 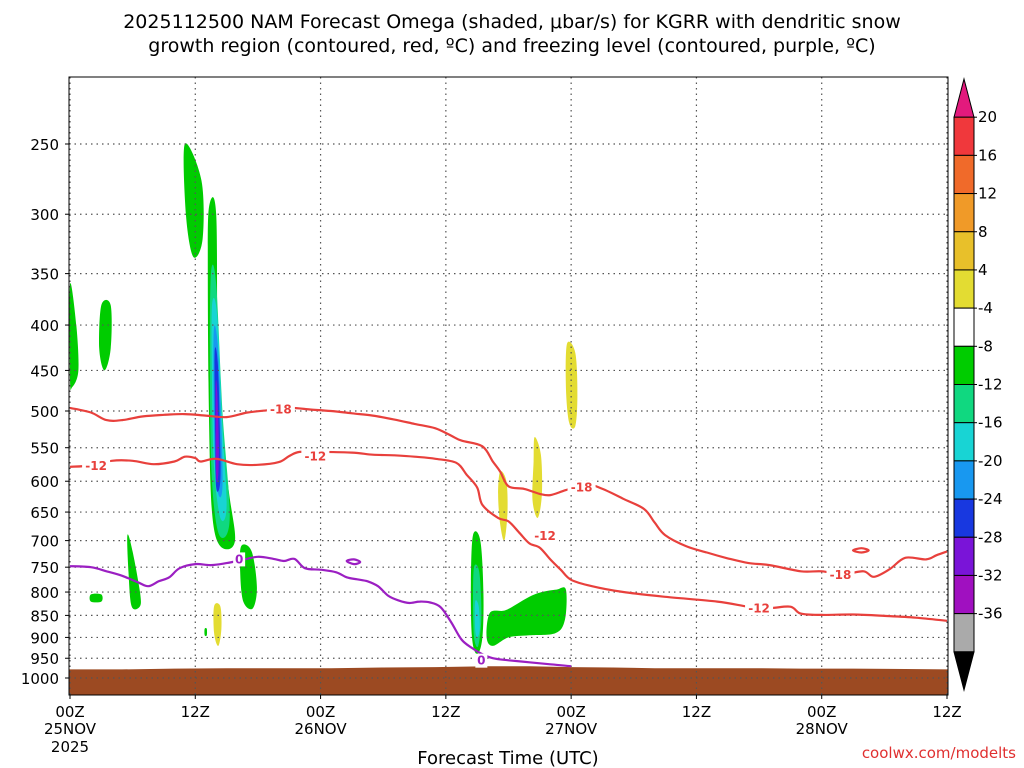 What do you see at coordinates (70, 729) in the screenshot?
I see `x-tick-label: 25NOV` at bounding box center [70, 729].